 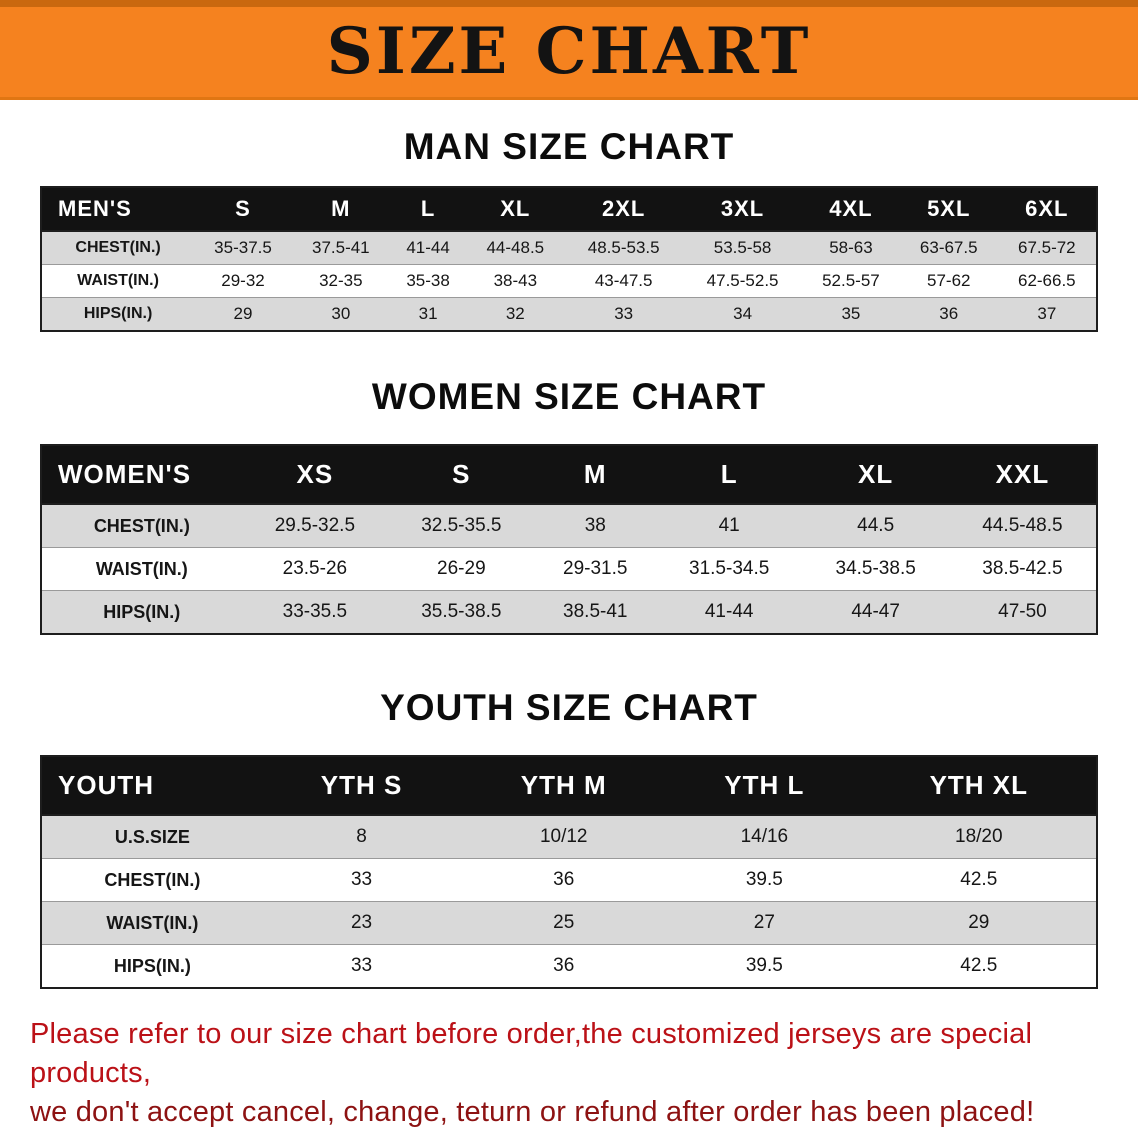 I want to click on measurement-value-cell: 47.5-52.5, so click(x=742, y=280).